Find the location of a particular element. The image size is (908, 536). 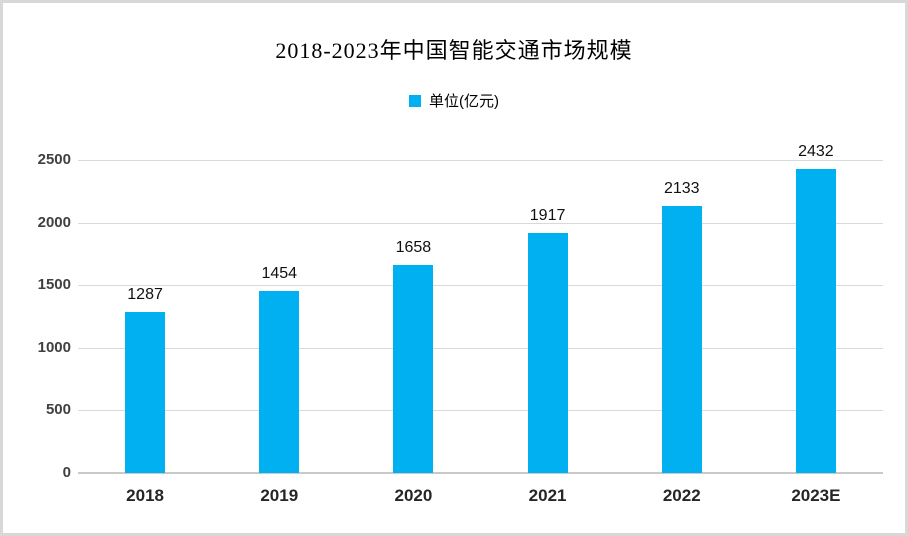

x-axis-tick-label: 2018 is located at coordinates (145, 495).